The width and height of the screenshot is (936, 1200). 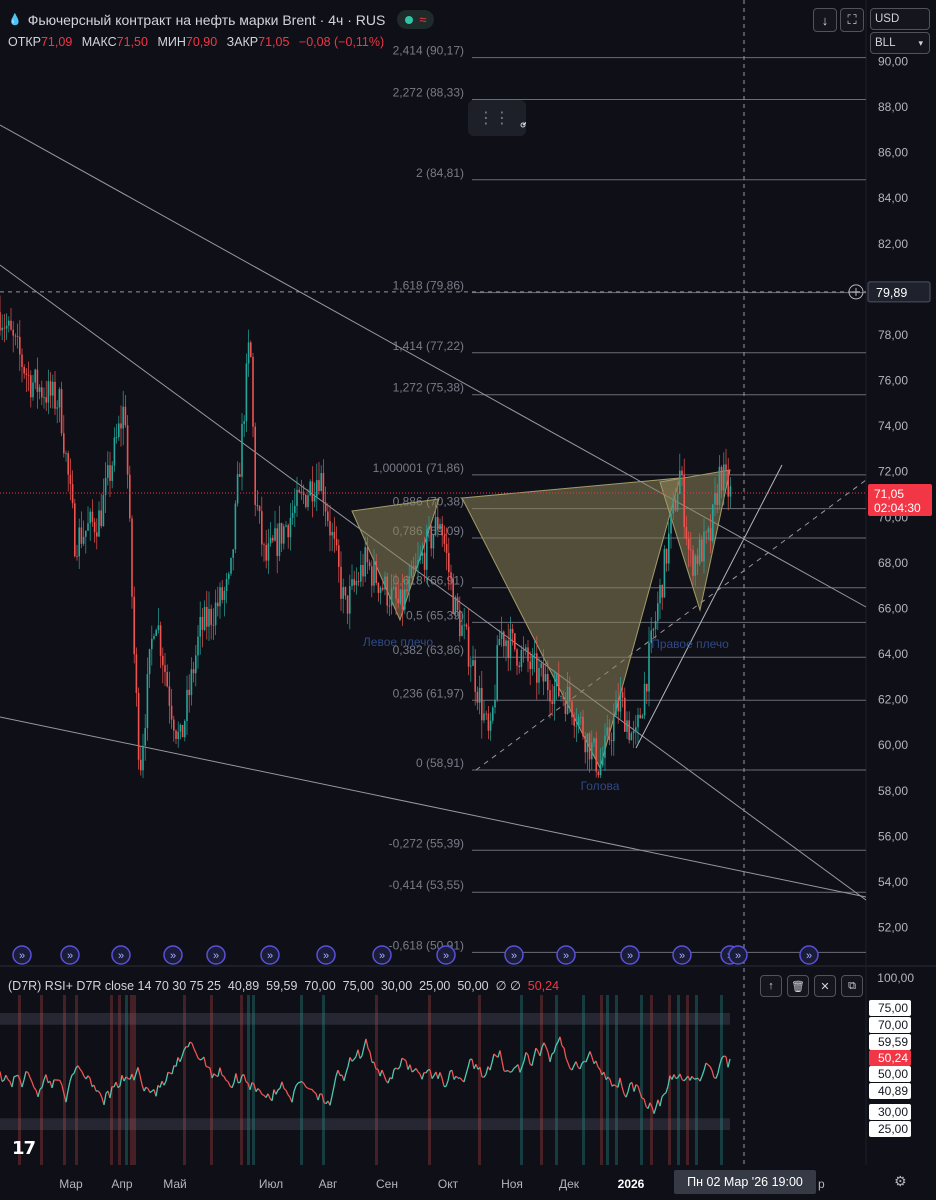 What do you see at coordinates (771, 986) in the screenshot?
I see `move-pane-up-button: ↑` at bounding box center [771, 986].